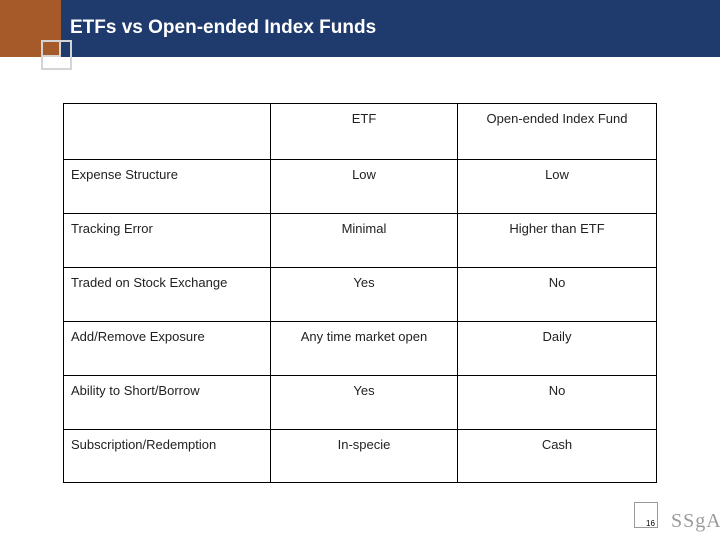 The image size is (720, 540). What do you see at coordinates (557, 348) in the screenshot?
I see `index-fund-cell: Daily` at bounding box center [557, 348].